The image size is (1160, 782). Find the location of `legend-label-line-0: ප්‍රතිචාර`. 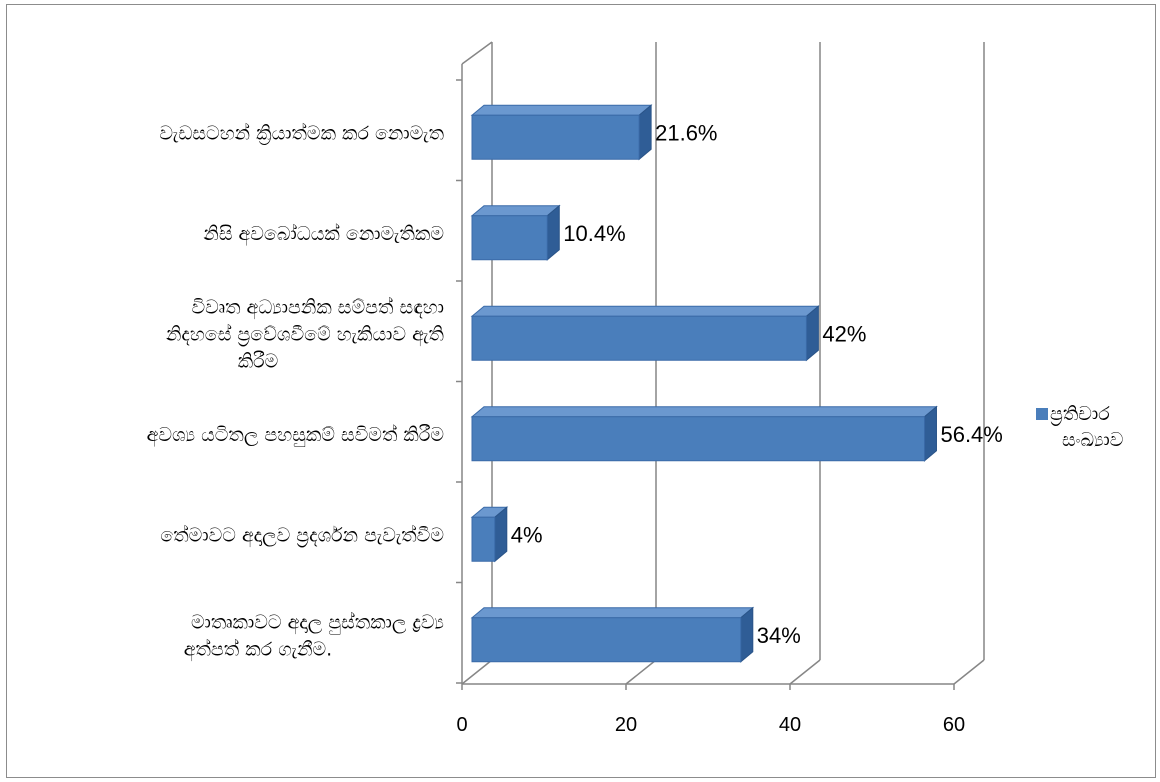

legend-label-line-0: ප්‍රතිචාර is located at coordinates (1080, 414).